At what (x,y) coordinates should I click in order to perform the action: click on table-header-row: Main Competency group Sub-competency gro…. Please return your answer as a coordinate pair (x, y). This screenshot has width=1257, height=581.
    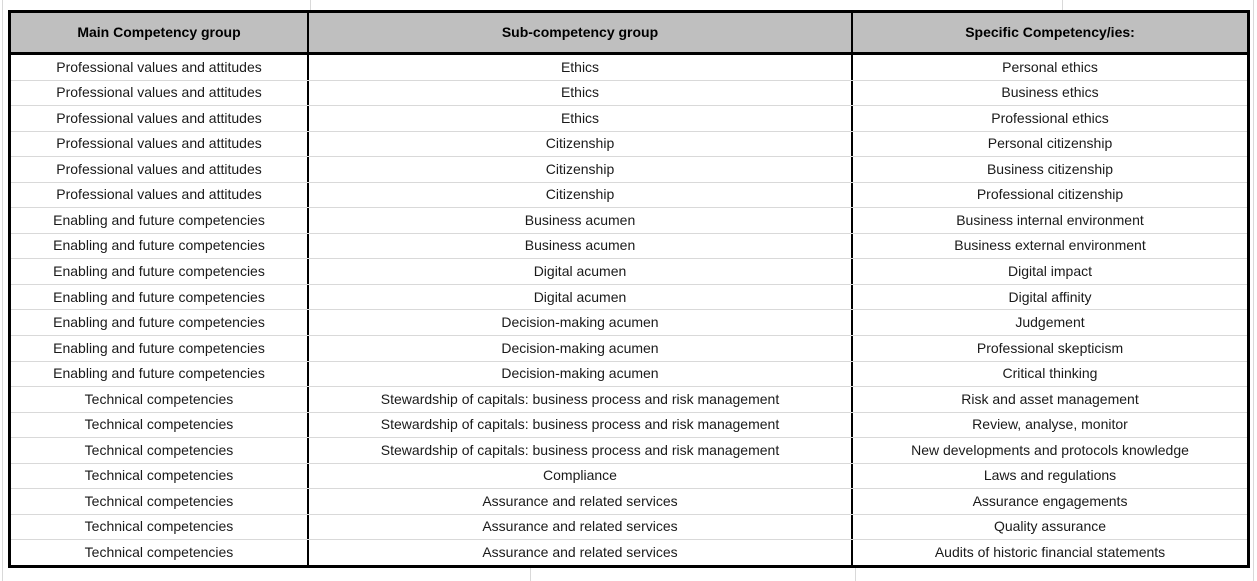
    Looking at the image, I should click on (629, 34).